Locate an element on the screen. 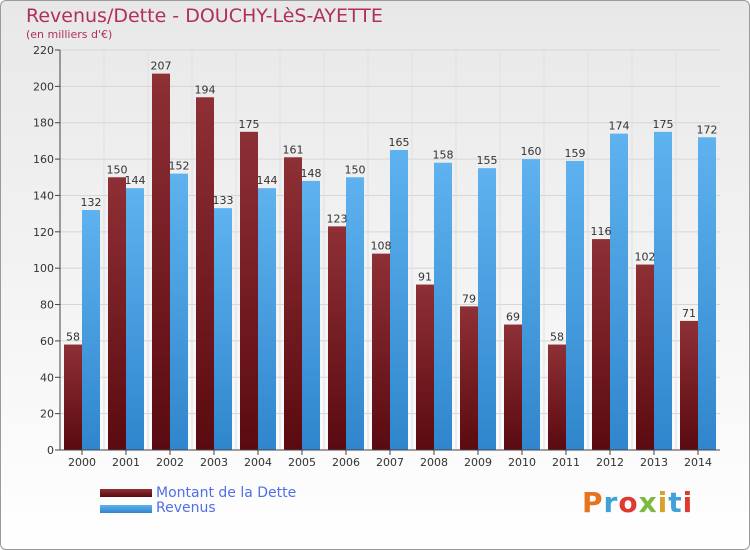  legend-label-debt: Montant de la Dette is located at coordinates (226, 493).